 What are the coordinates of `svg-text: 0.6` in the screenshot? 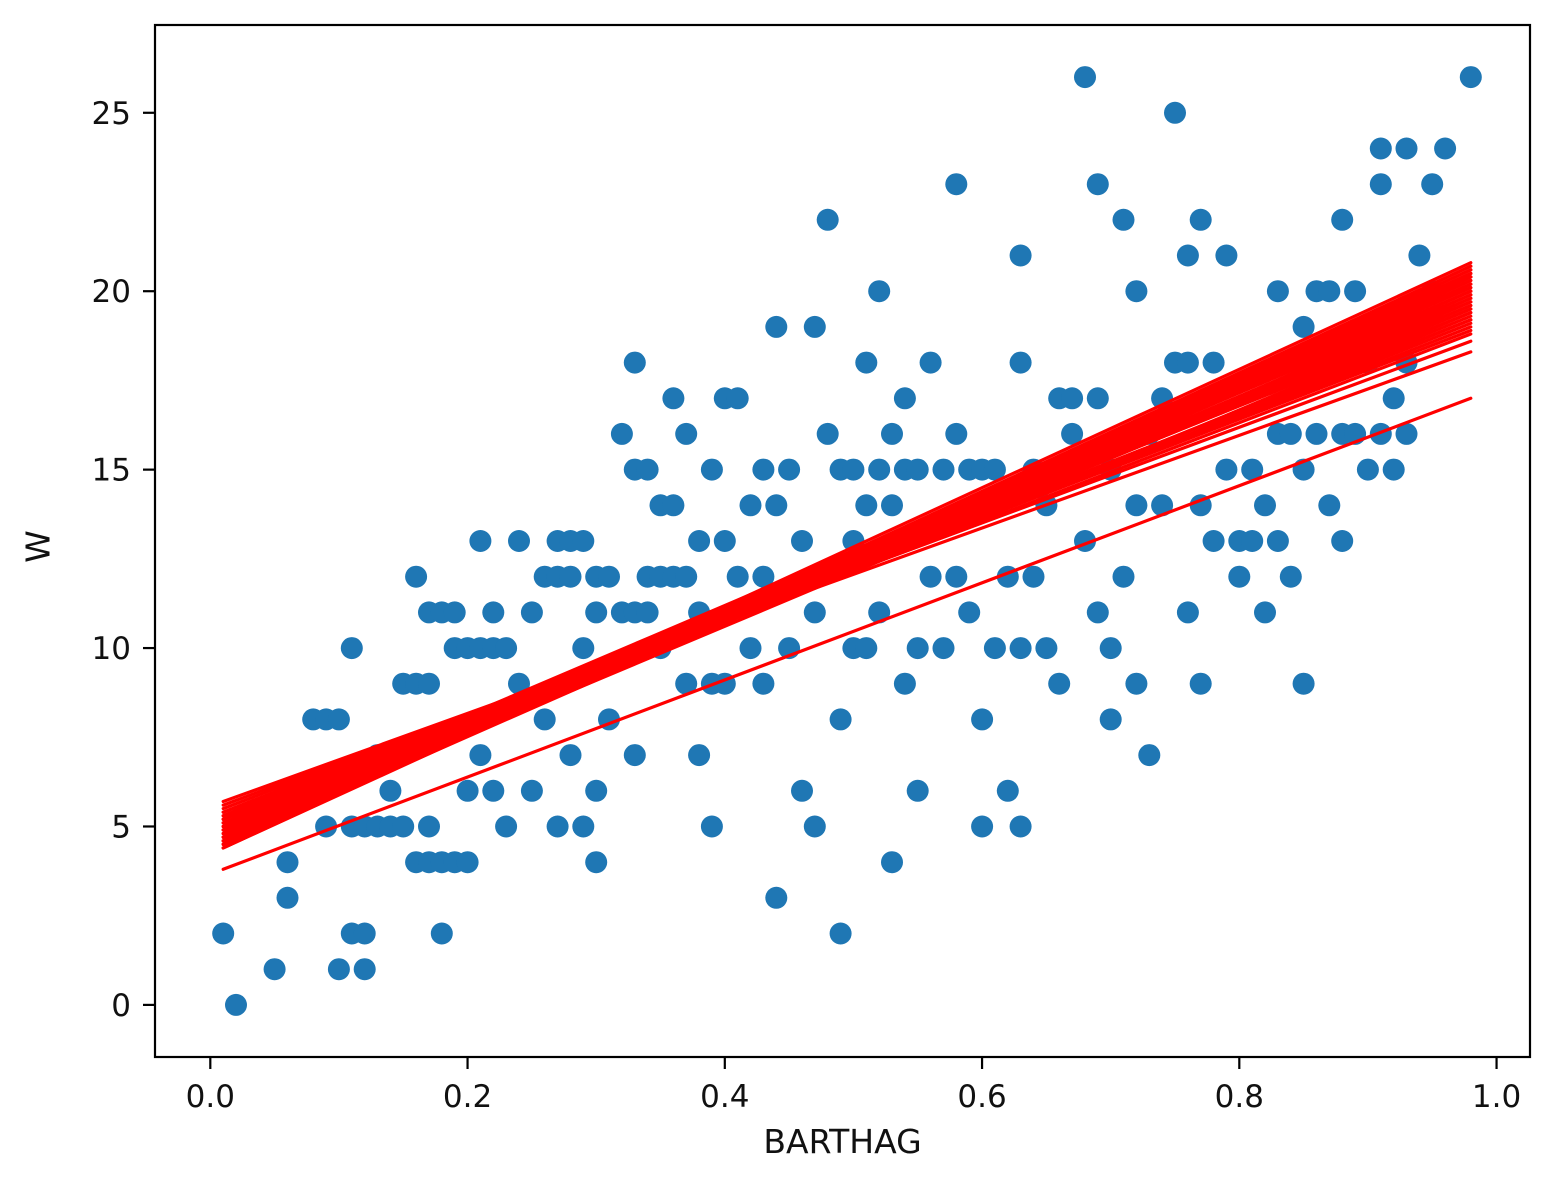 It's located at (981, 1097).